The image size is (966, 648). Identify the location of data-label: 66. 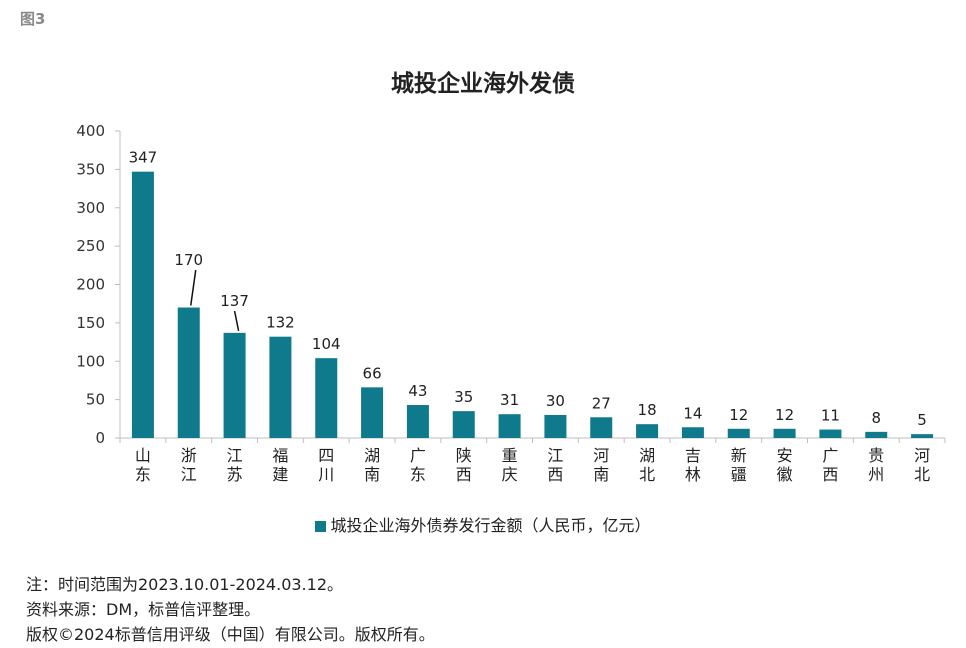
(372, 373).